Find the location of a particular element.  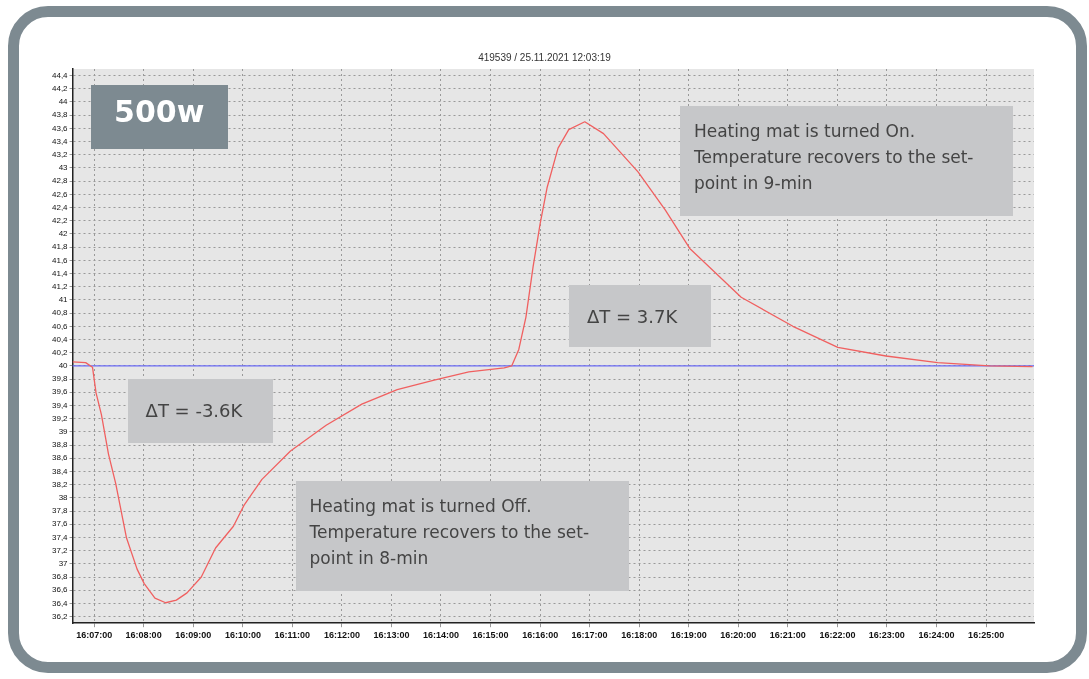

y-tick-label: 36,2 is located at coordinates (60, 616).